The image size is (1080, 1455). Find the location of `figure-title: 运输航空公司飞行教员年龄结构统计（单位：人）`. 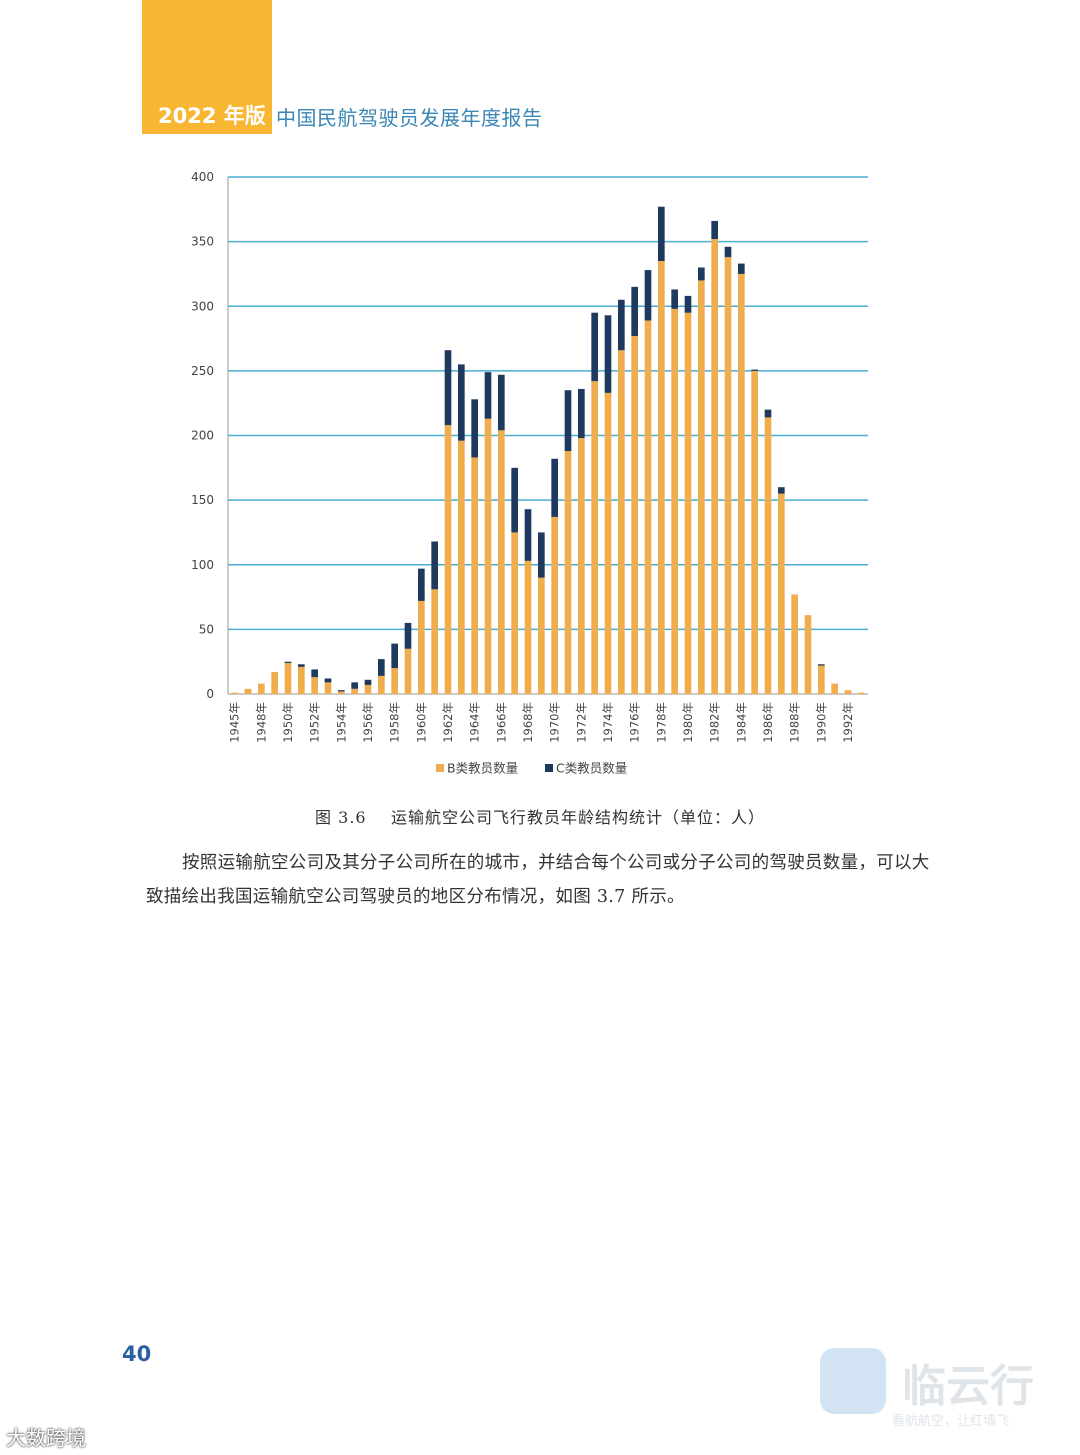

figure-title: 运输航空公司飞行教员年龄结构统计（单位：人） is located at coordinates (577, 817).